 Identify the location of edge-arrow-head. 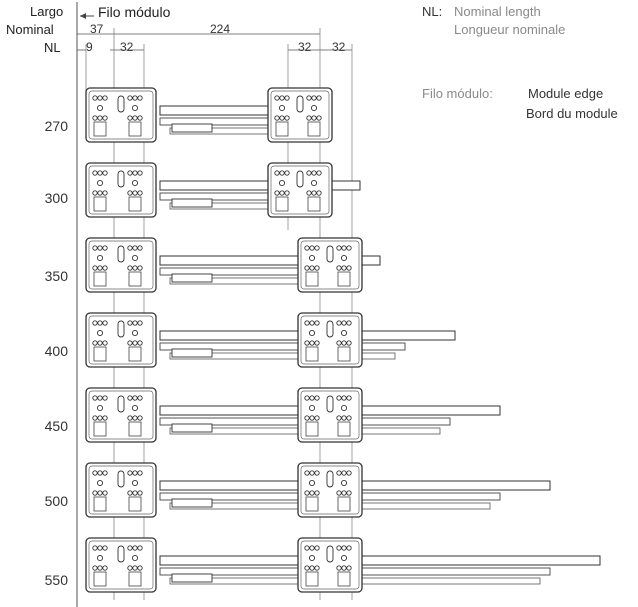
(83, 16).